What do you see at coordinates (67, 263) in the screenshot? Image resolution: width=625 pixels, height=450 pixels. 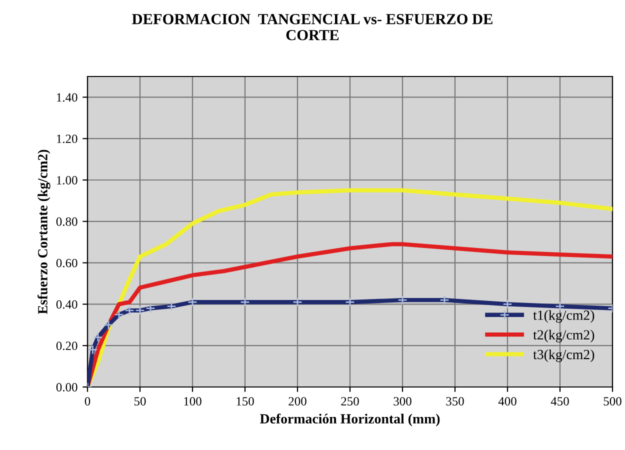 I see `y-tick-label: 0.60` at bounding box center [67, 263].